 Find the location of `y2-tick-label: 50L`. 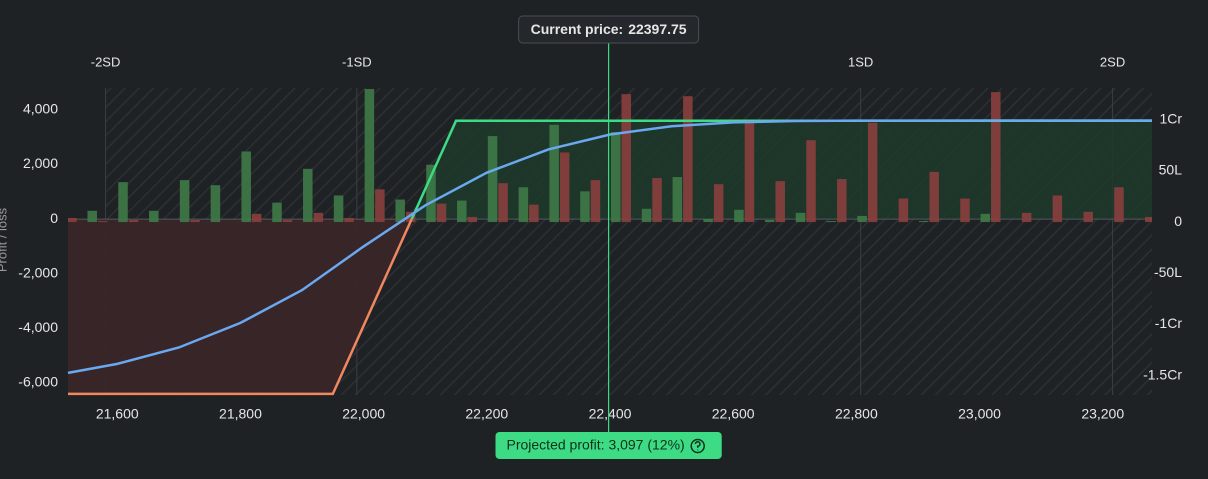

y2-tick-label: 50L is located at coordinates (1171, 170).